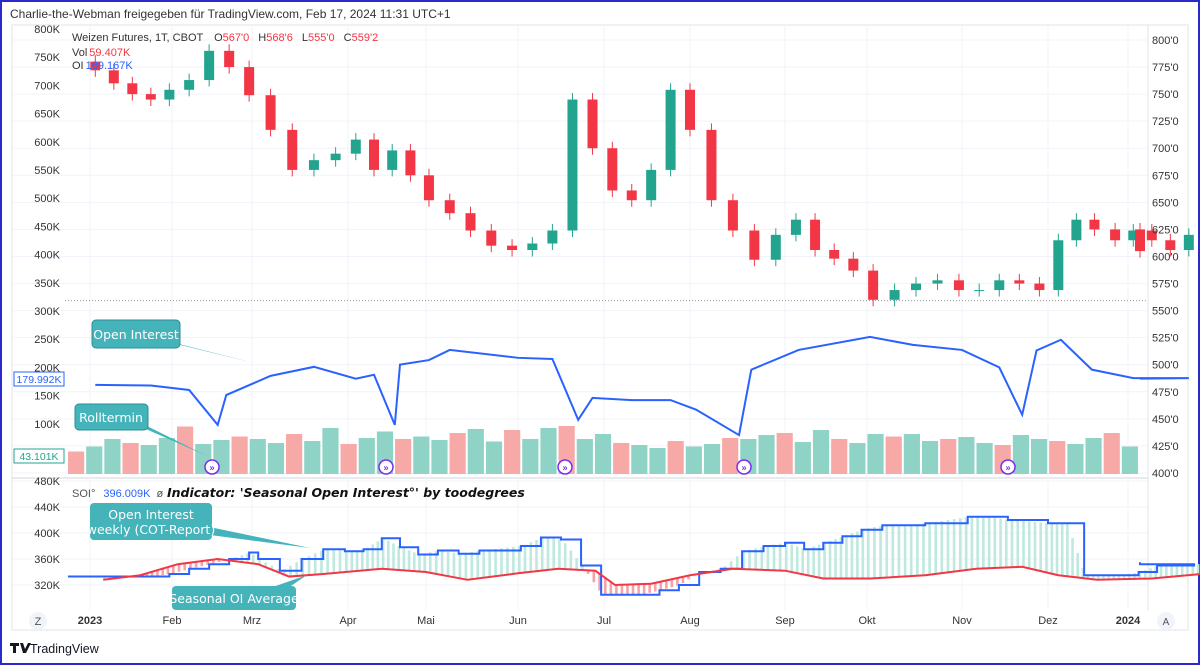 The image size is (1200, 665). I want to click on soi-axis-tick: 440K, so click(47, 508).